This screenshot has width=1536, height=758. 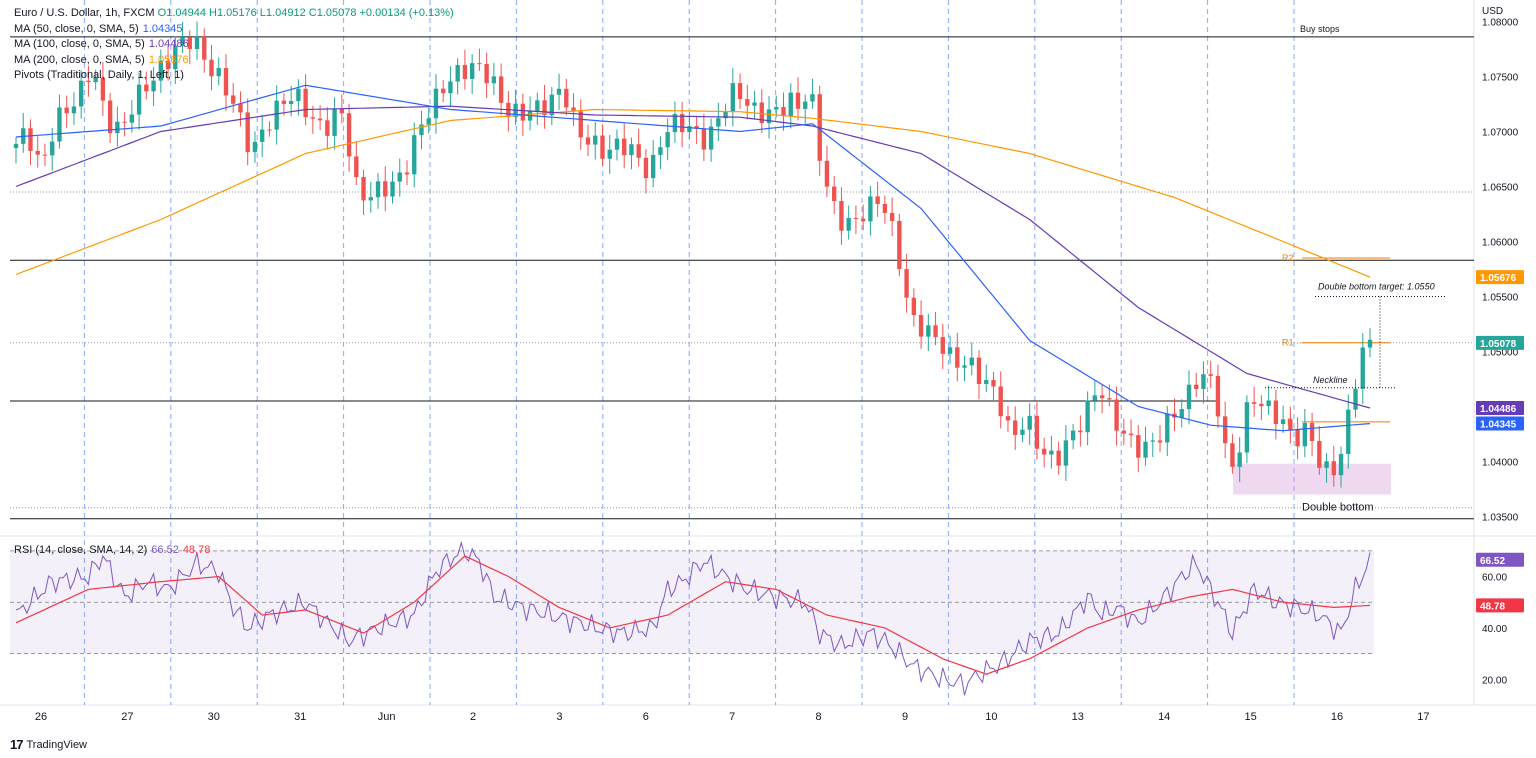 I want to click on rsi-badge: 66.52, so click(x=1500, y=559).